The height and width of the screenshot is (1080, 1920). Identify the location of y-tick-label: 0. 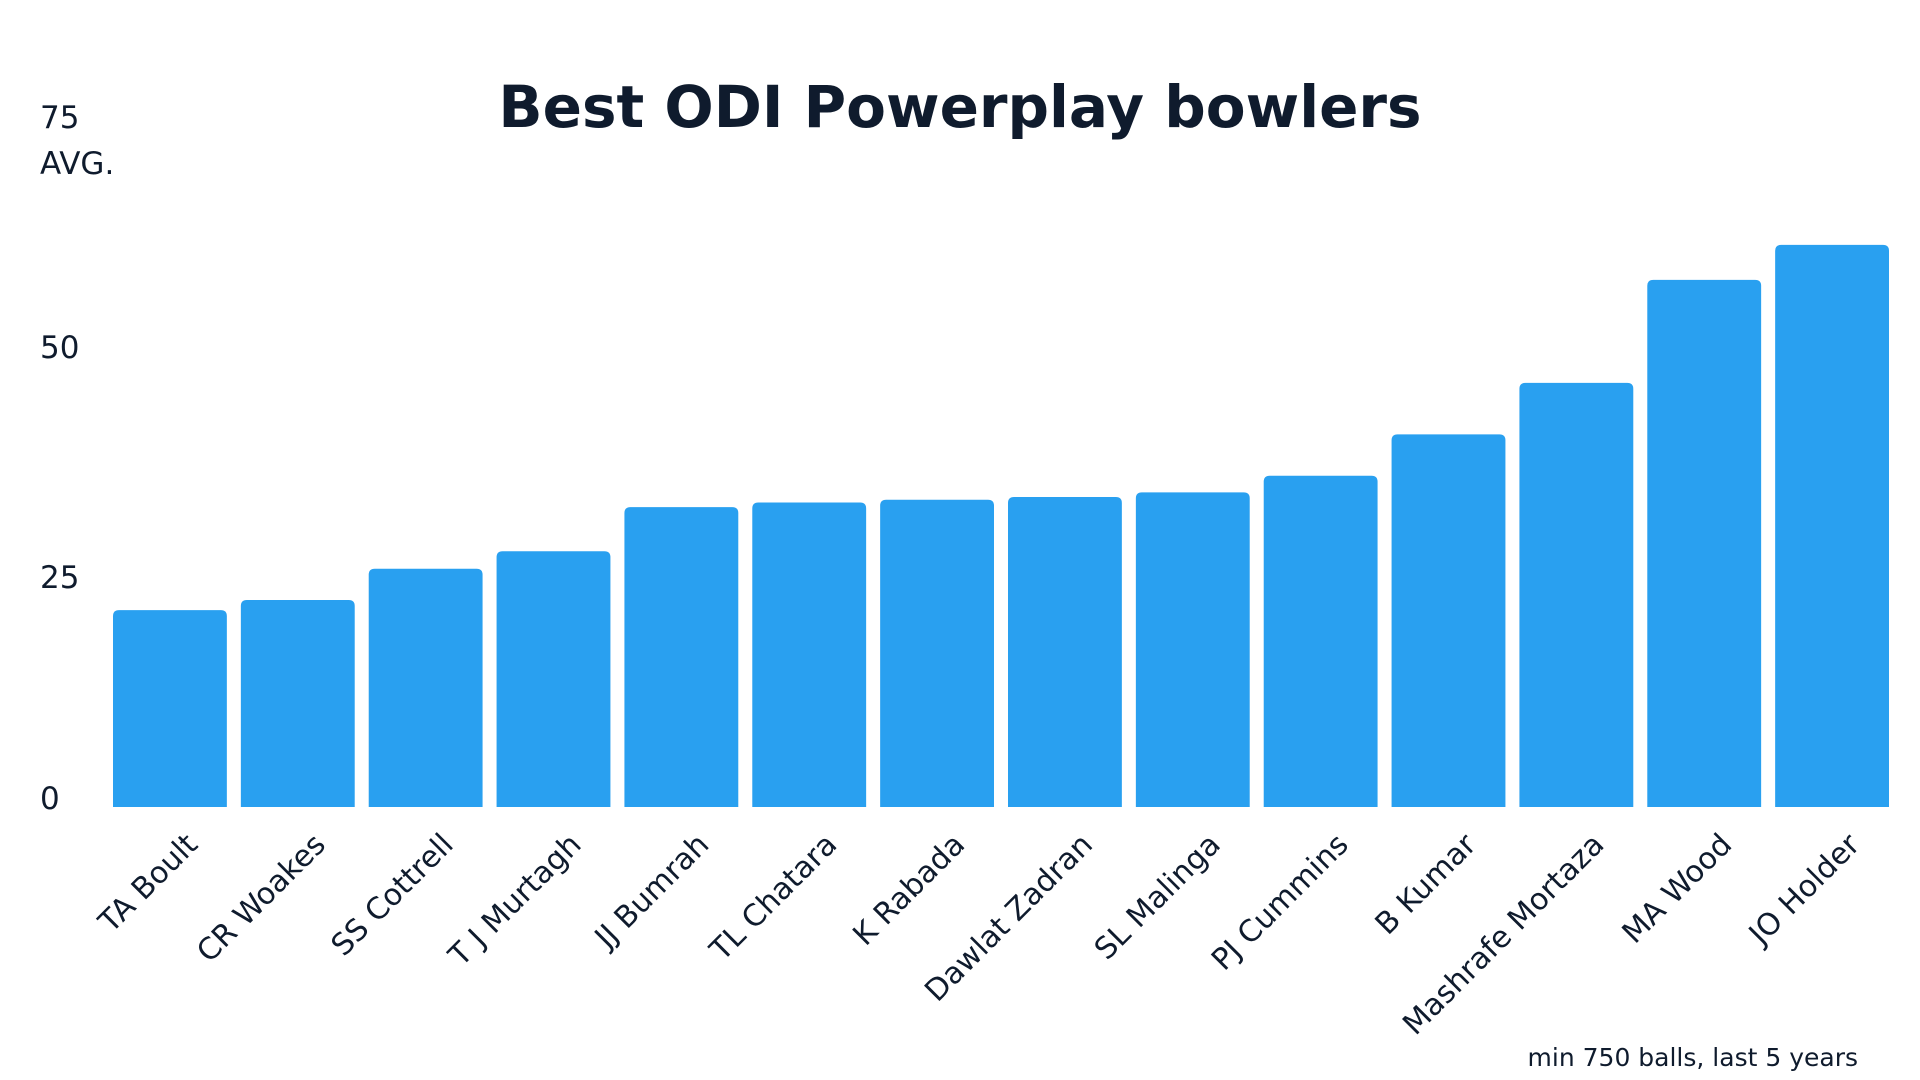
(50, 799).